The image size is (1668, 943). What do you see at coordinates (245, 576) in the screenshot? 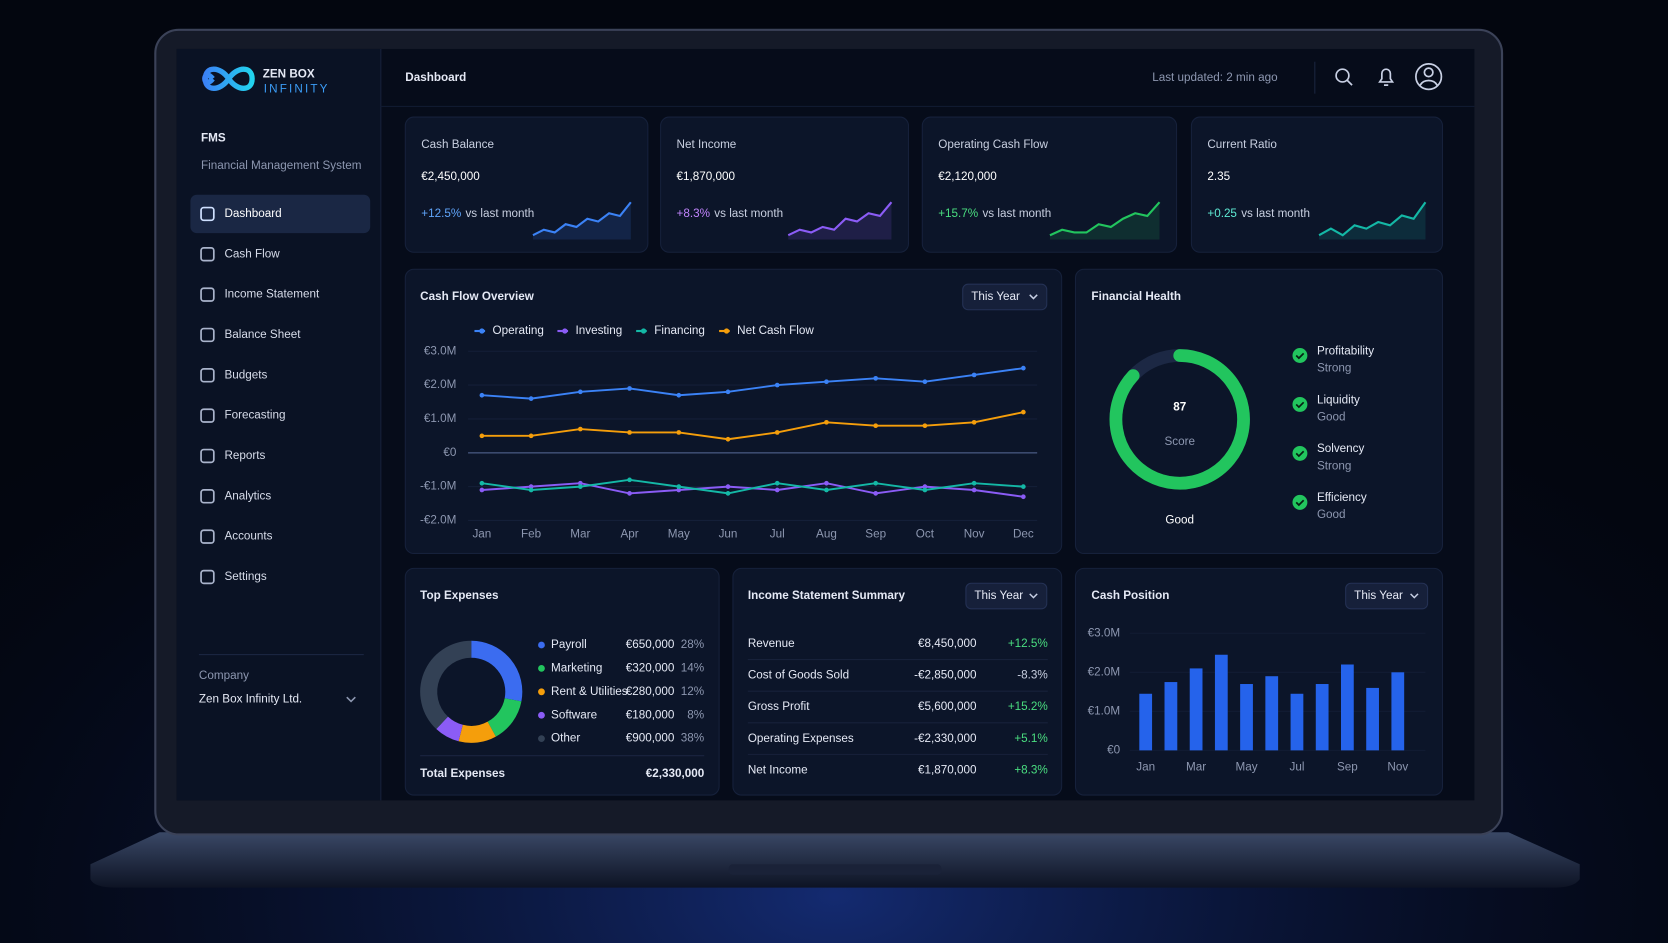
I see `nav-item: Settings` at bounding box center [245, 576].